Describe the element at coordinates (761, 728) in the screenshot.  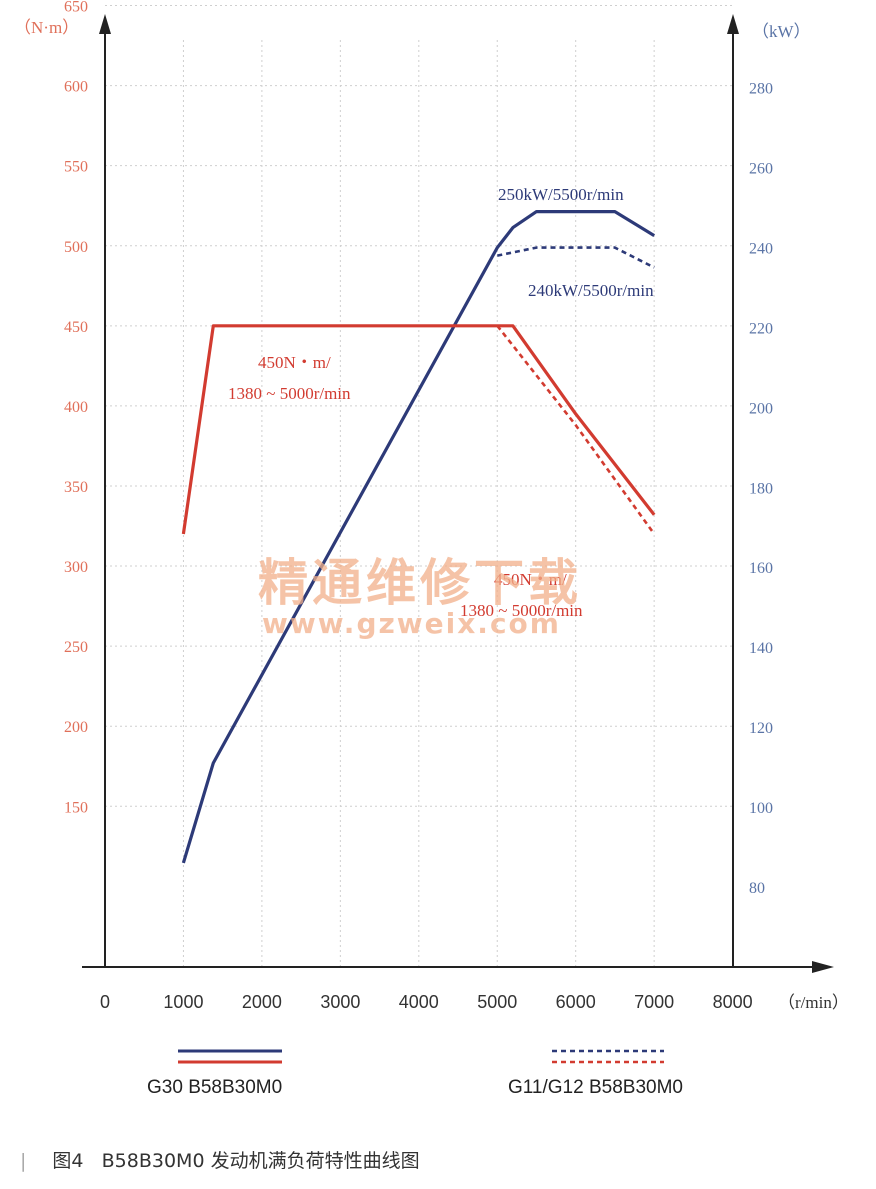
I see `right-tick-120: 120` at that location.